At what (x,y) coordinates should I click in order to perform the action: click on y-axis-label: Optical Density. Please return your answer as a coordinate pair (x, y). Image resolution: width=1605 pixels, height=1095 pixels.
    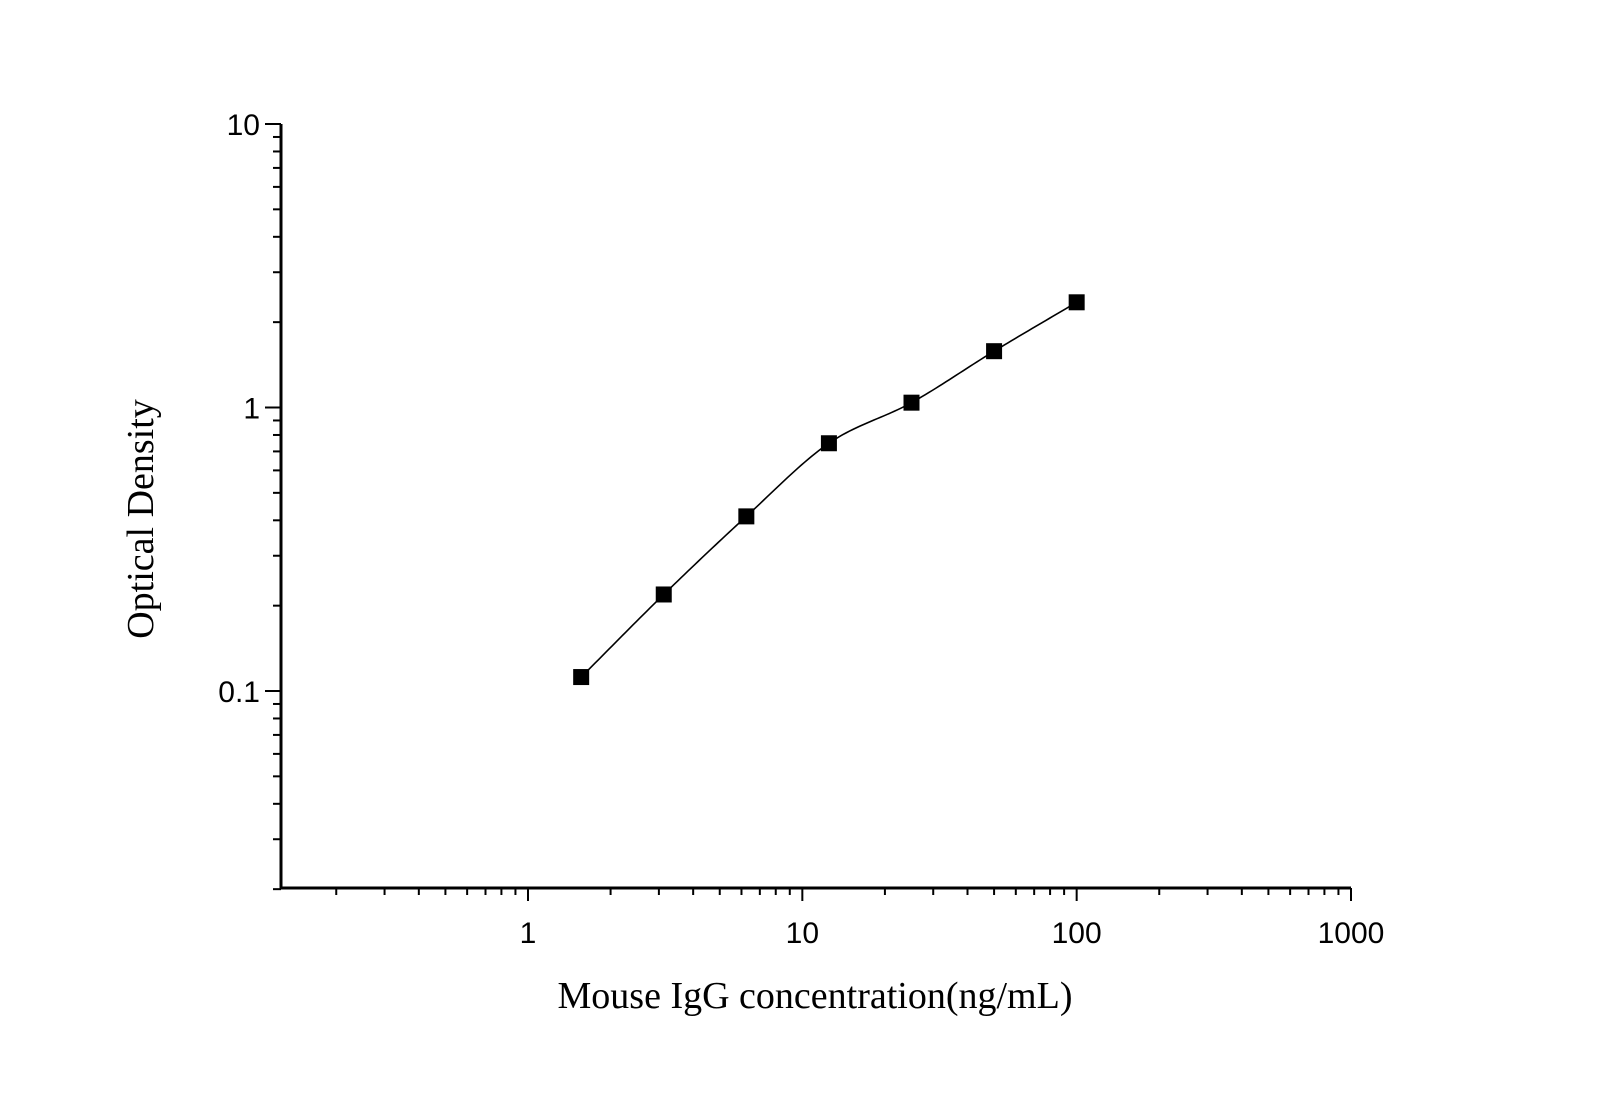
    Looking at the image, I should click on (141, 519).